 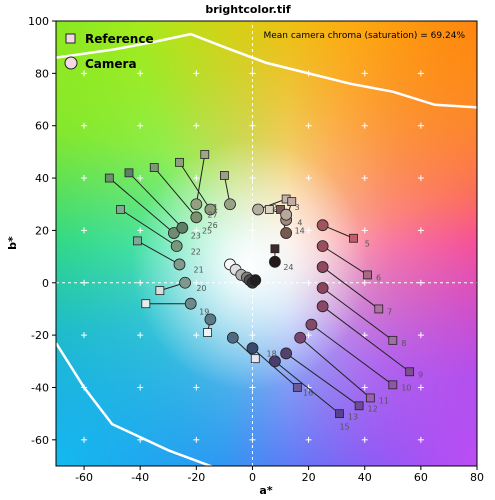 What do you see at coordinates (389, 312) in the screenshot?
I see `patch-label-7: 7` at bounding box center [389, 312].